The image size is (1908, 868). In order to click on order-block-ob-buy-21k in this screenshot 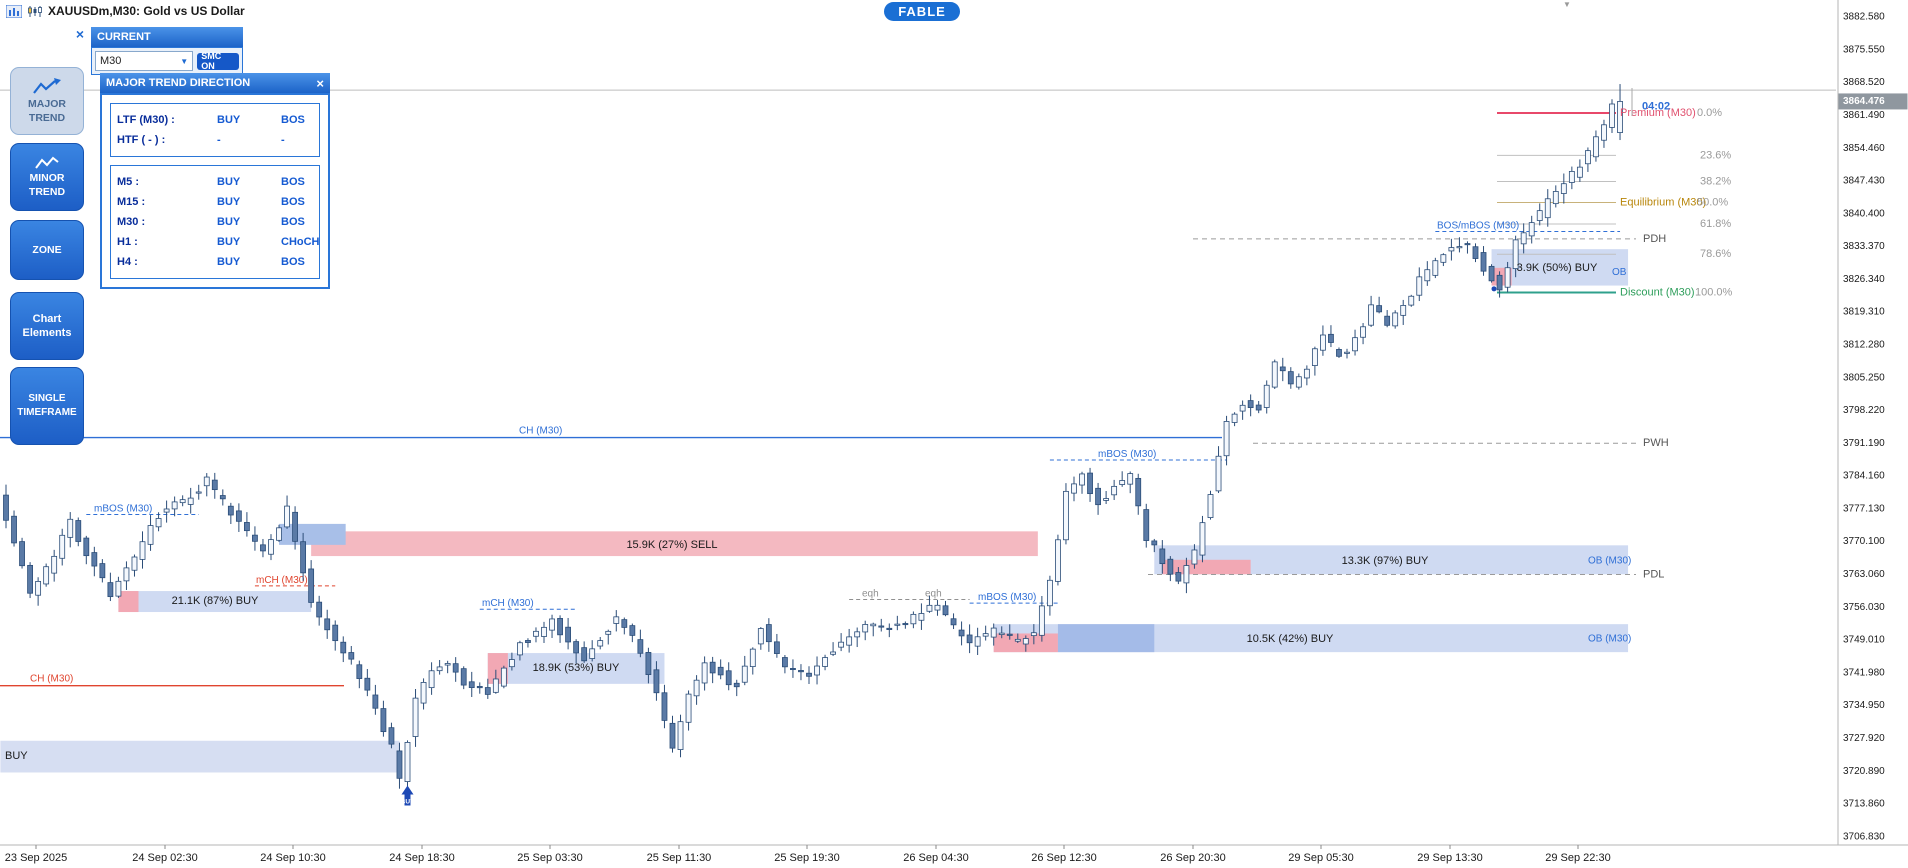, I will do `click(215, 602)`.